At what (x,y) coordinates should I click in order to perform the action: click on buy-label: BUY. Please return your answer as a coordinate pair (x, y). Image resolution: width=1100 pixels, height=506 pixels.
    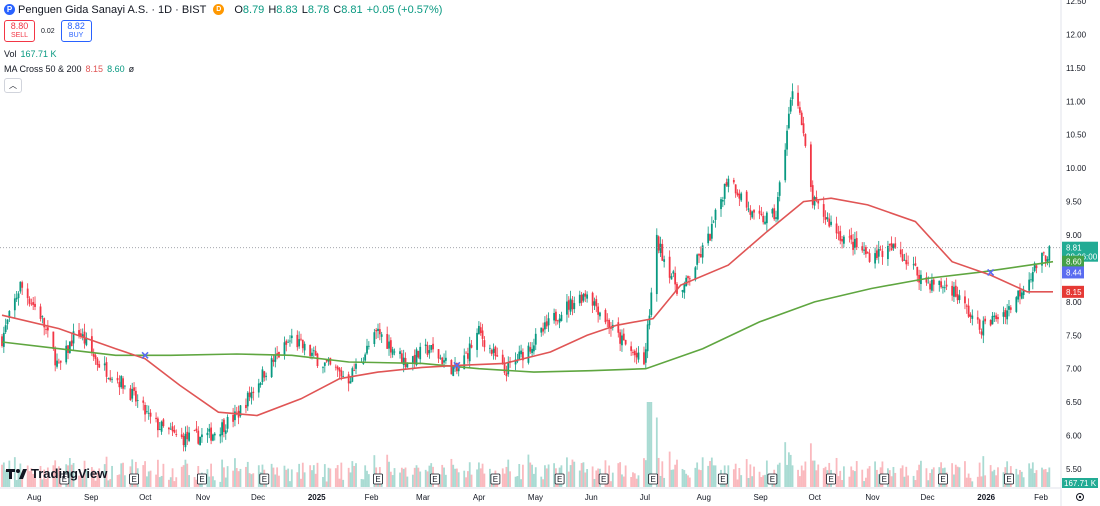
    Looking at the image, I should click on (76, 35).